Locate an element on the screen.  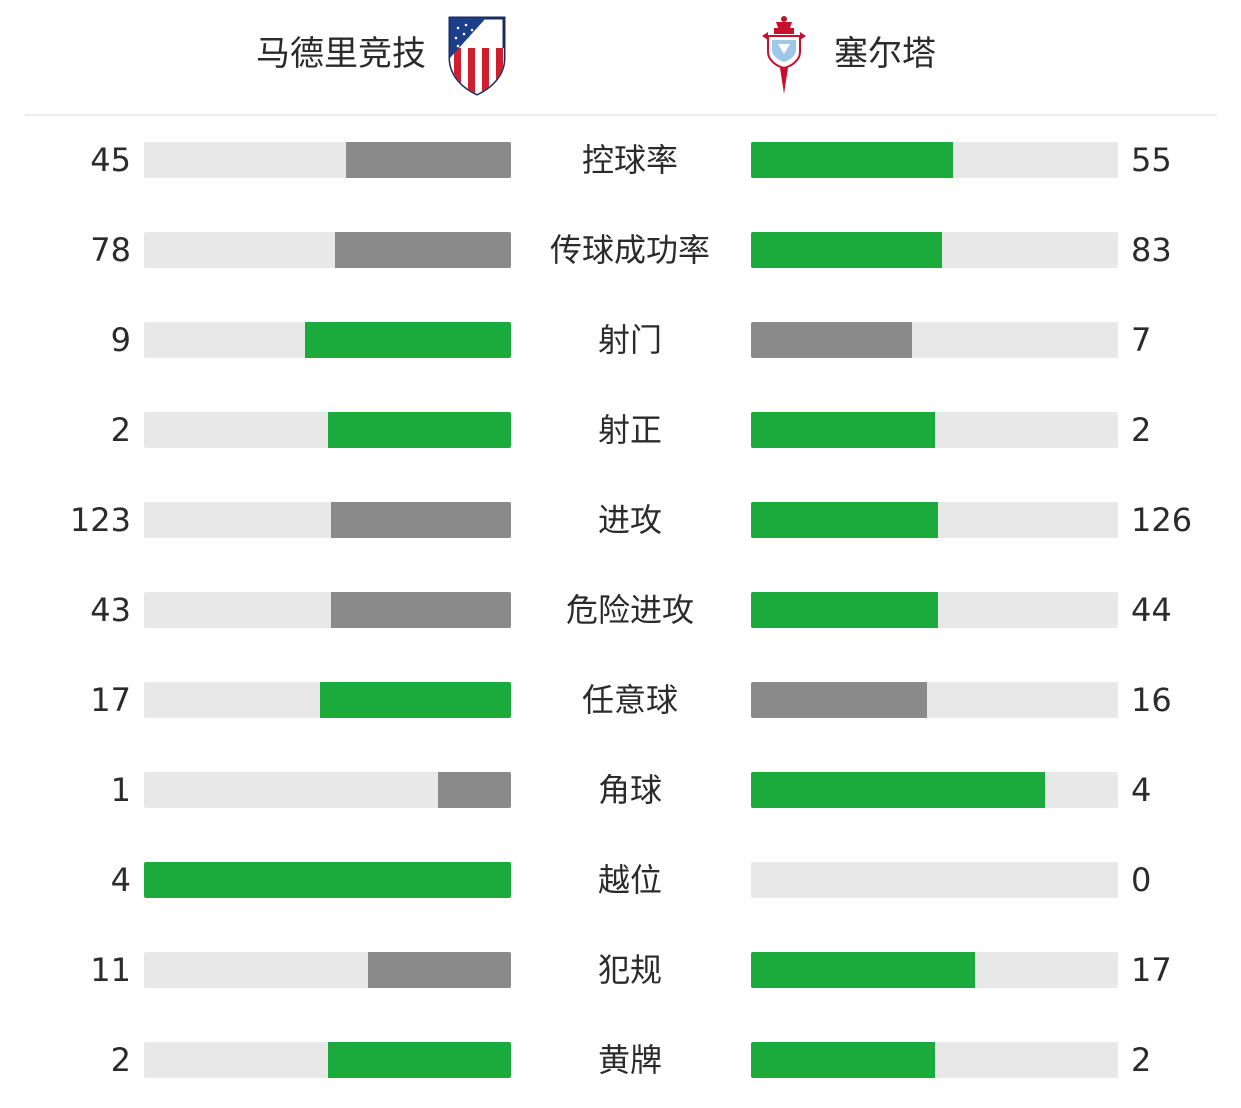
match-header: 马德里竞技 is located at coordinates (620, 58).